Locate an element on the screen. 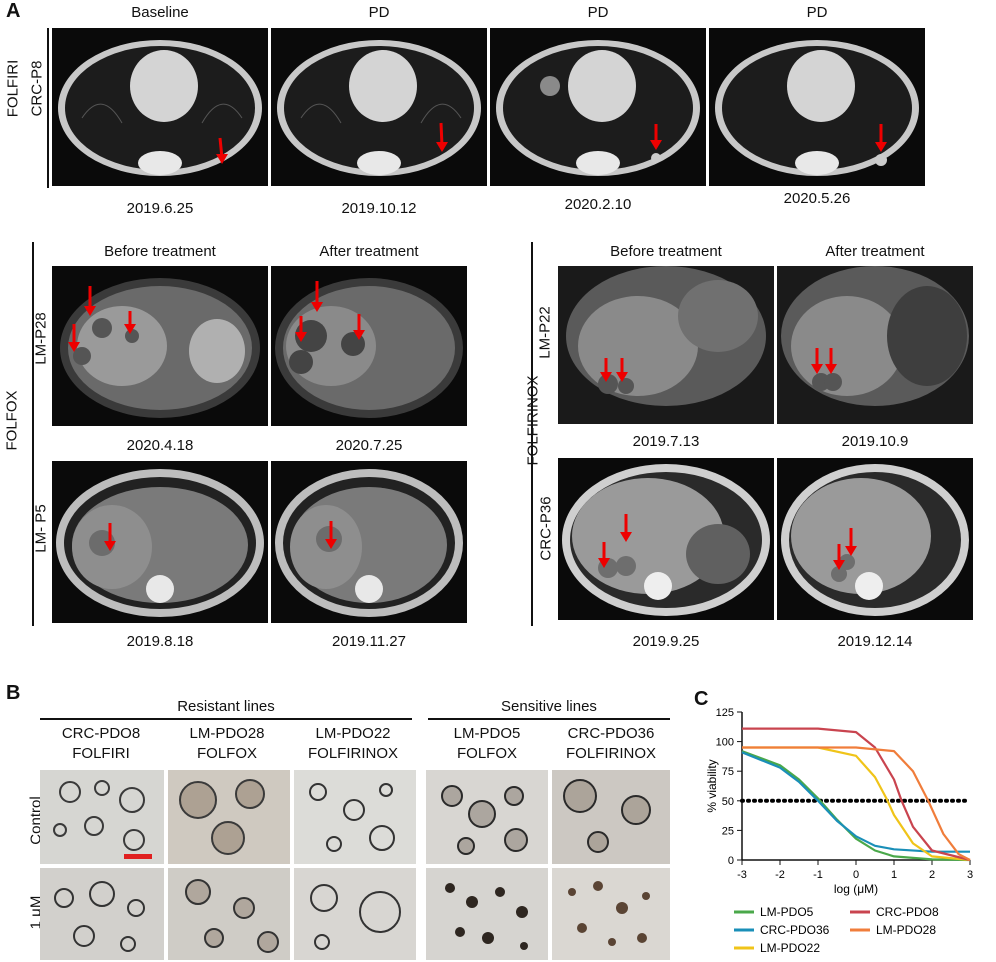 The width and height of the screenshot is (996, 962). scan-date: 2020.5.26 is located at coordinates (817, 198).